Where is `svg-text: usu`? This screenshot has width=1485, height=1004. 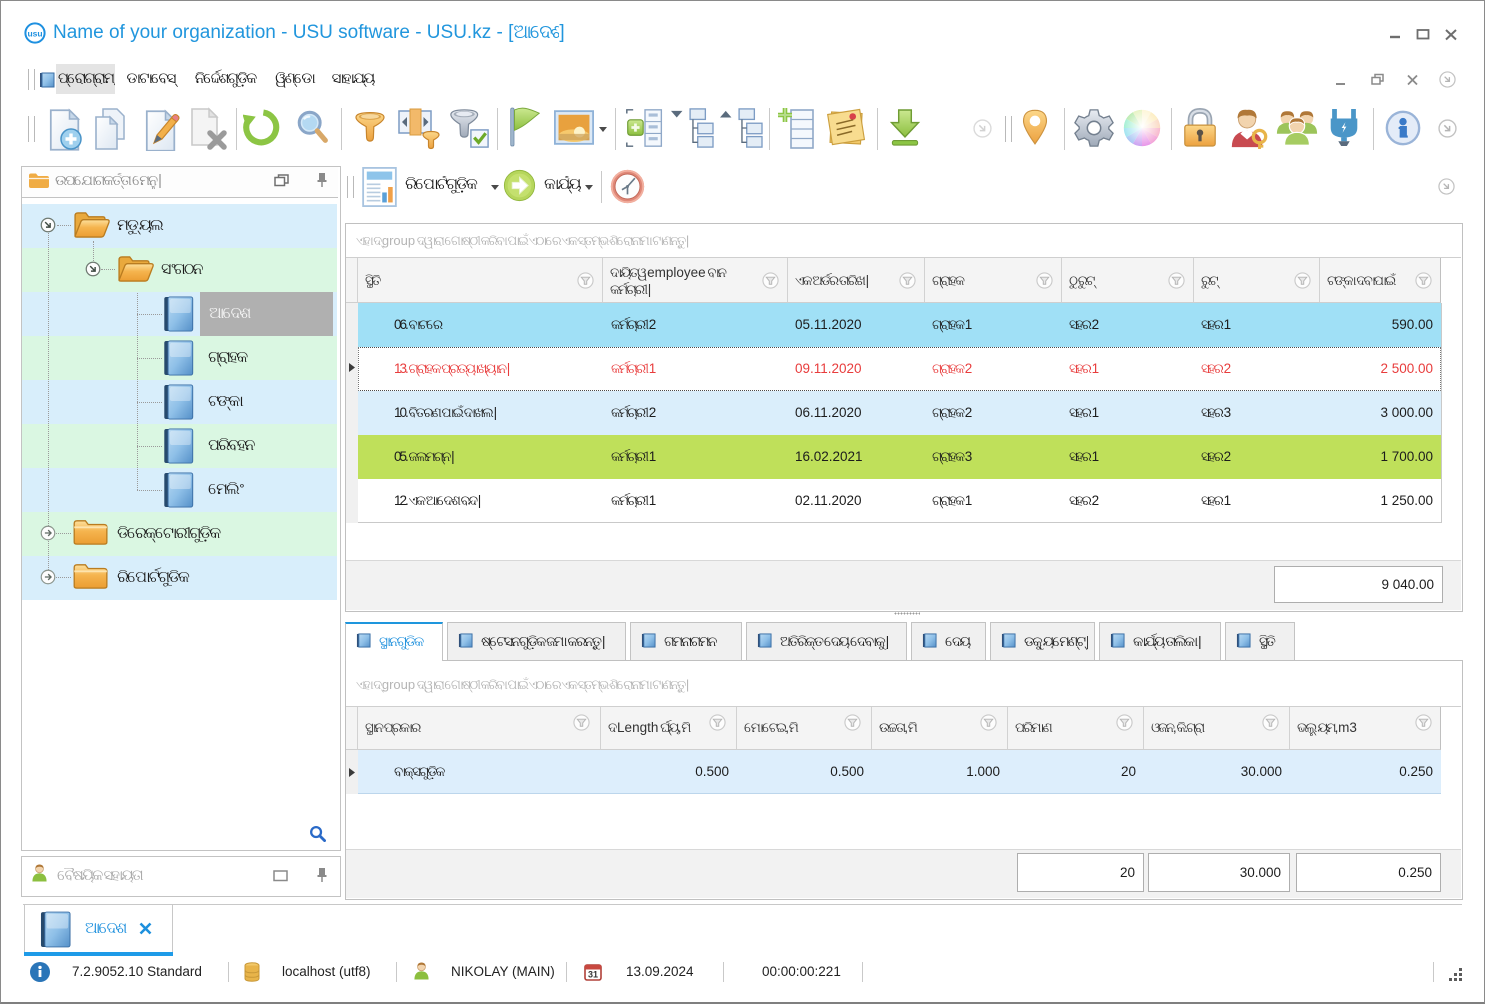 svg-text: usu is located at coordinates (34, 34).